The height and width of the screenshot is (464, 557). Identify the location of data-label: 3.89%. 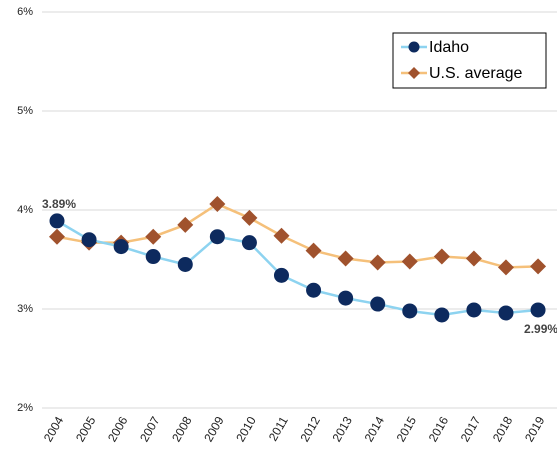
(59, 204).